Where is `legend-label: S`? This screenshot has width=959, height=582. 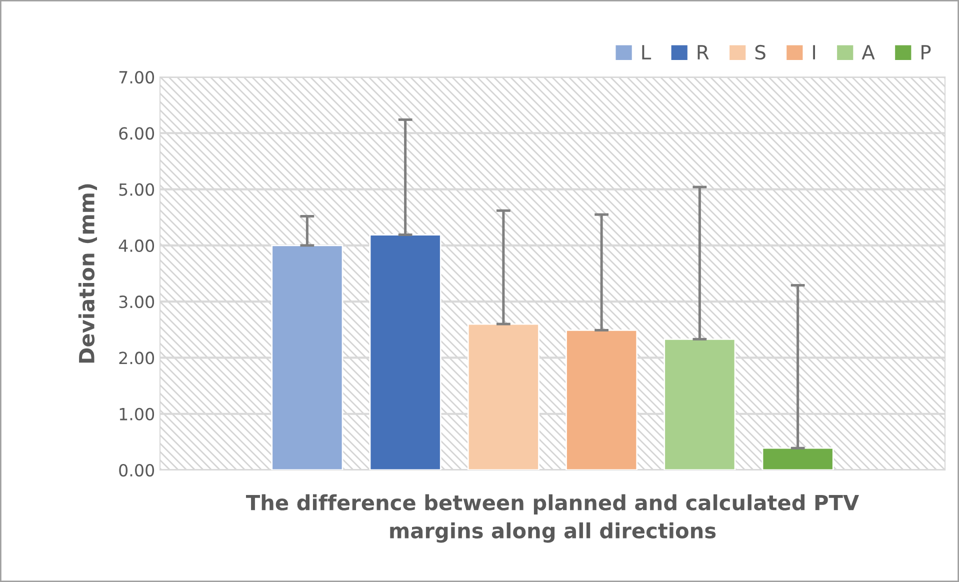
legend-label: S is located at coordinates (760, 52).